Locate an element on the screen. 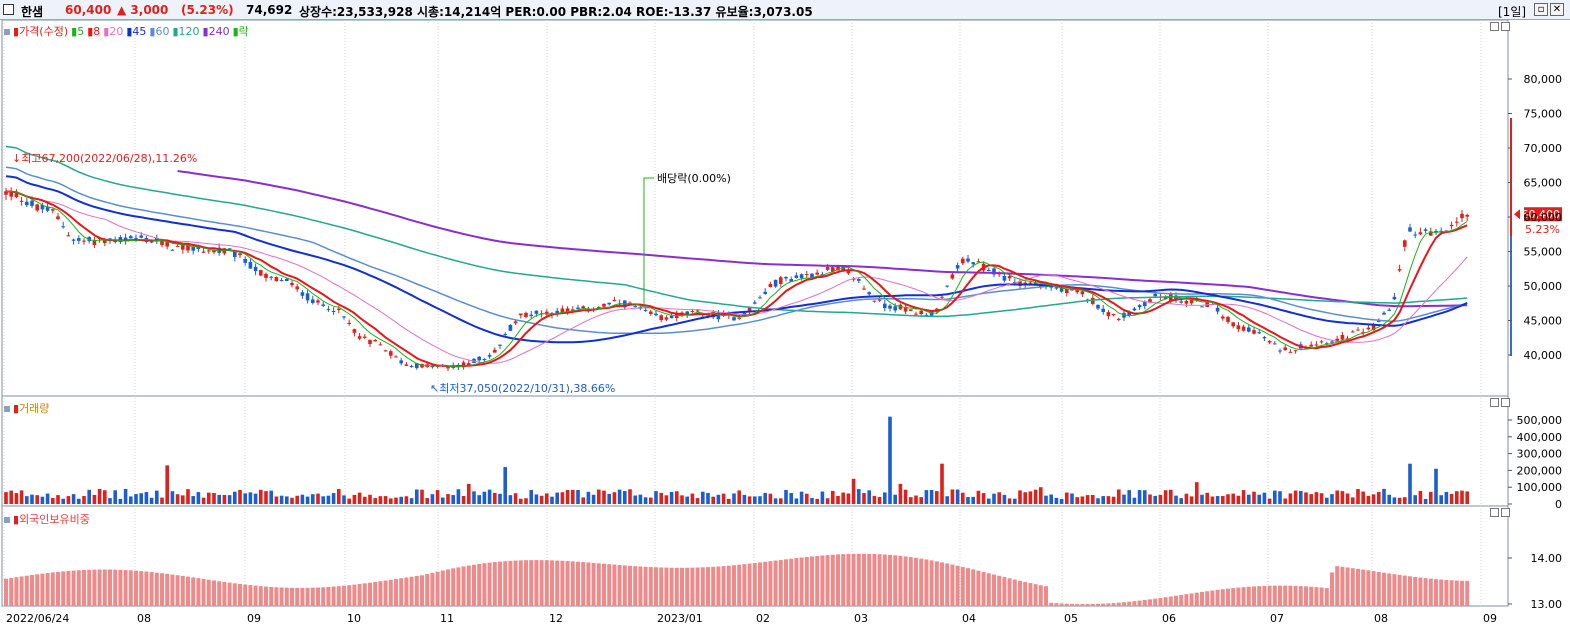  close-icon: ✕ is located at coordinates (1557, 9).